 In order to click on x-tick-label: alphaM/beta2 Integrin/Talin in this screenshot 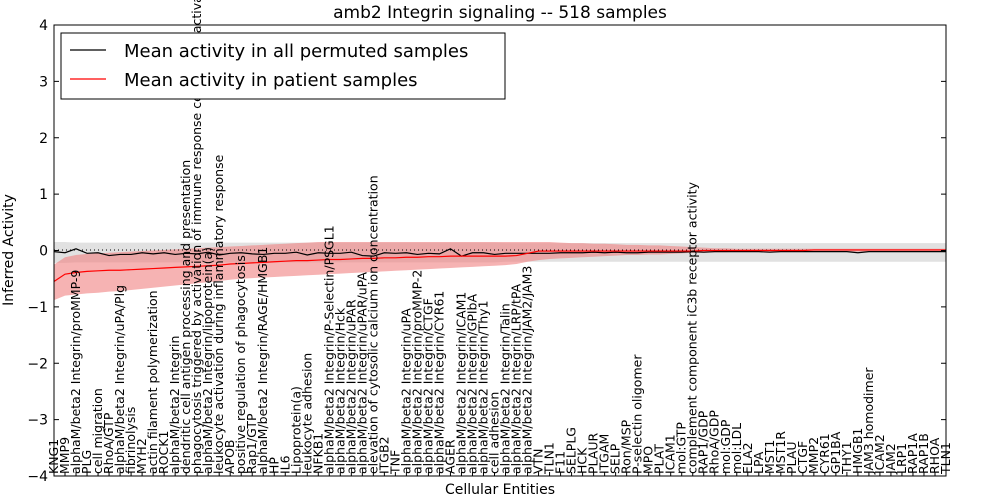, I will do `click(505, 388)`.